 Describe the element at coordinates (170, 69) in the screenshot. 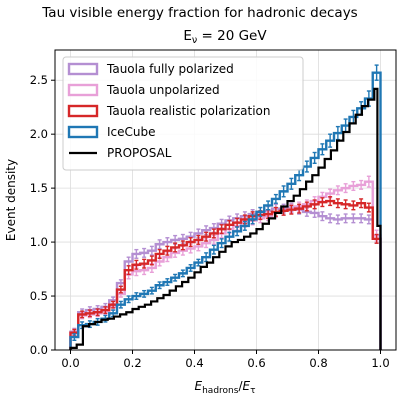

I see `legend-label: Tauola fully polarized` at that location.